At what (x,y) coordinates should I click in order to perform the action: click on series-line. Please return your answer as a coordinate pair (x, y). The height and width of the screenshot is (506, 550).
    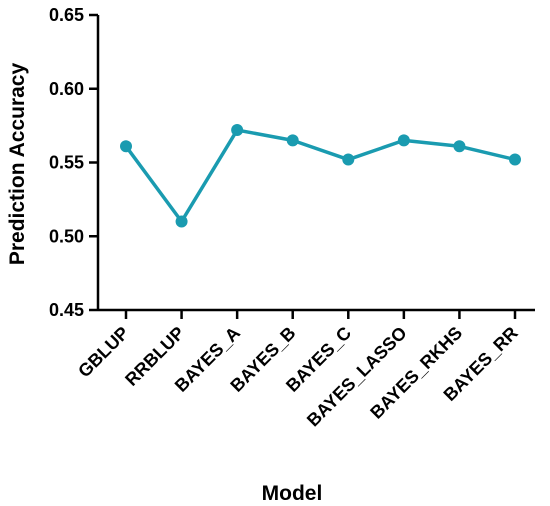
    Looking at the image, I should click on (320, 176).